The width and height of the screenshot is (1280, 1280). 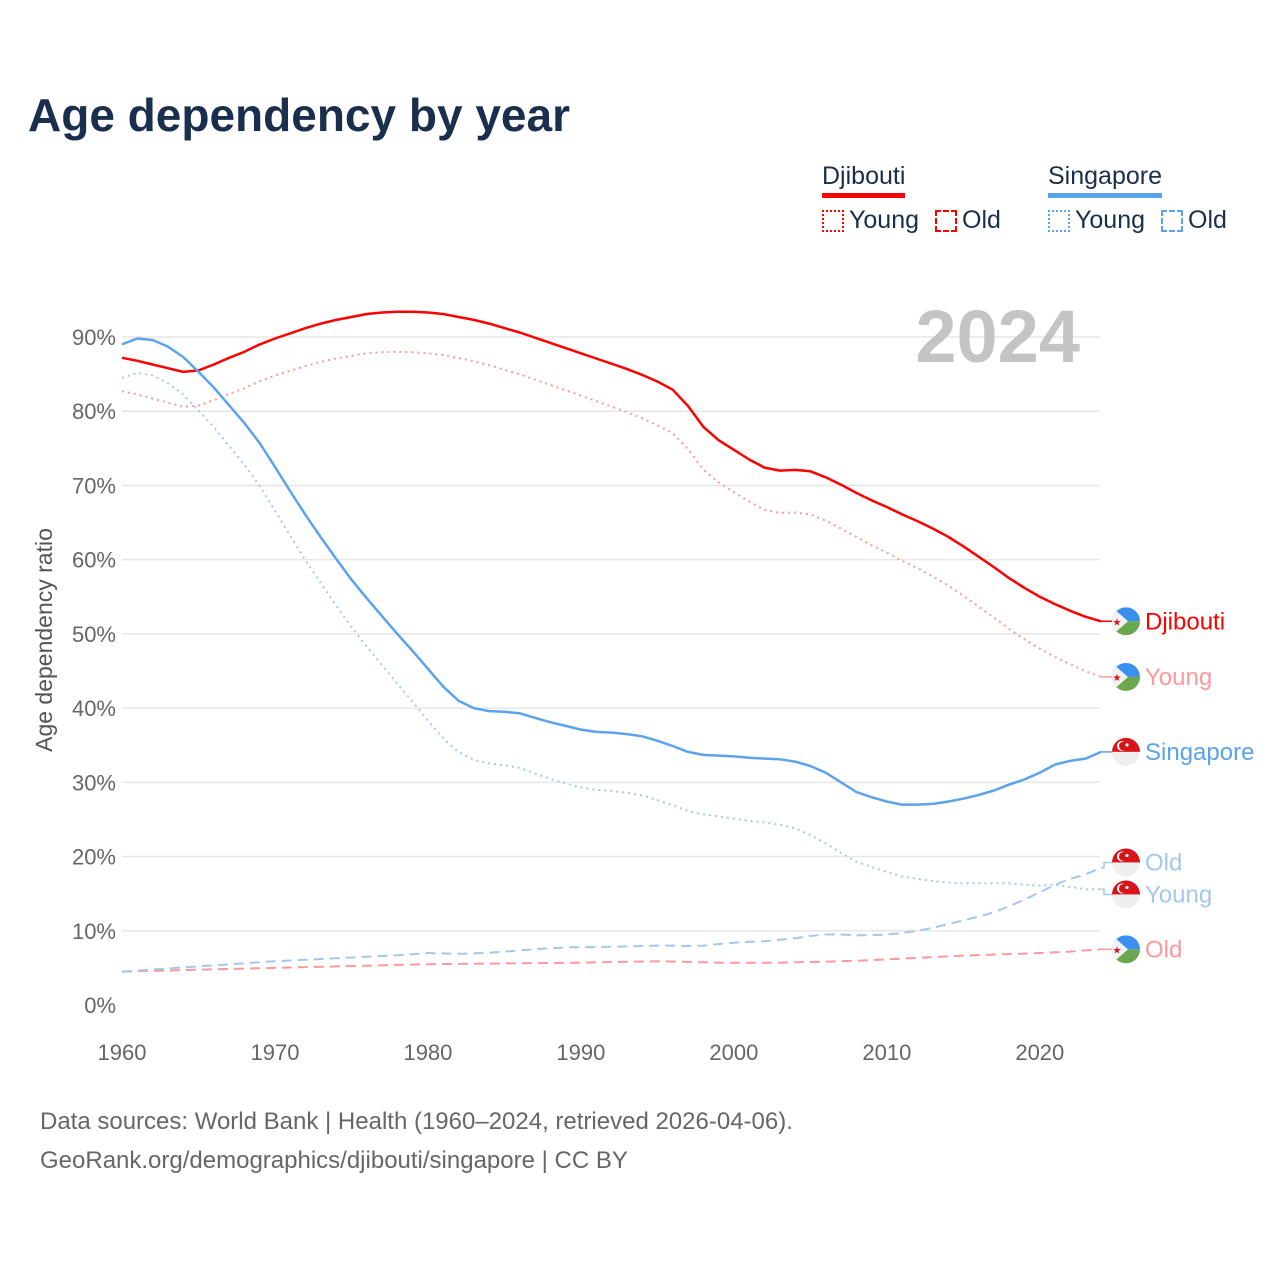 What do you see at coordinates (997, 336) in the screenshot?
I see `current-year-label: 2024` at bounding box center [997, 336].